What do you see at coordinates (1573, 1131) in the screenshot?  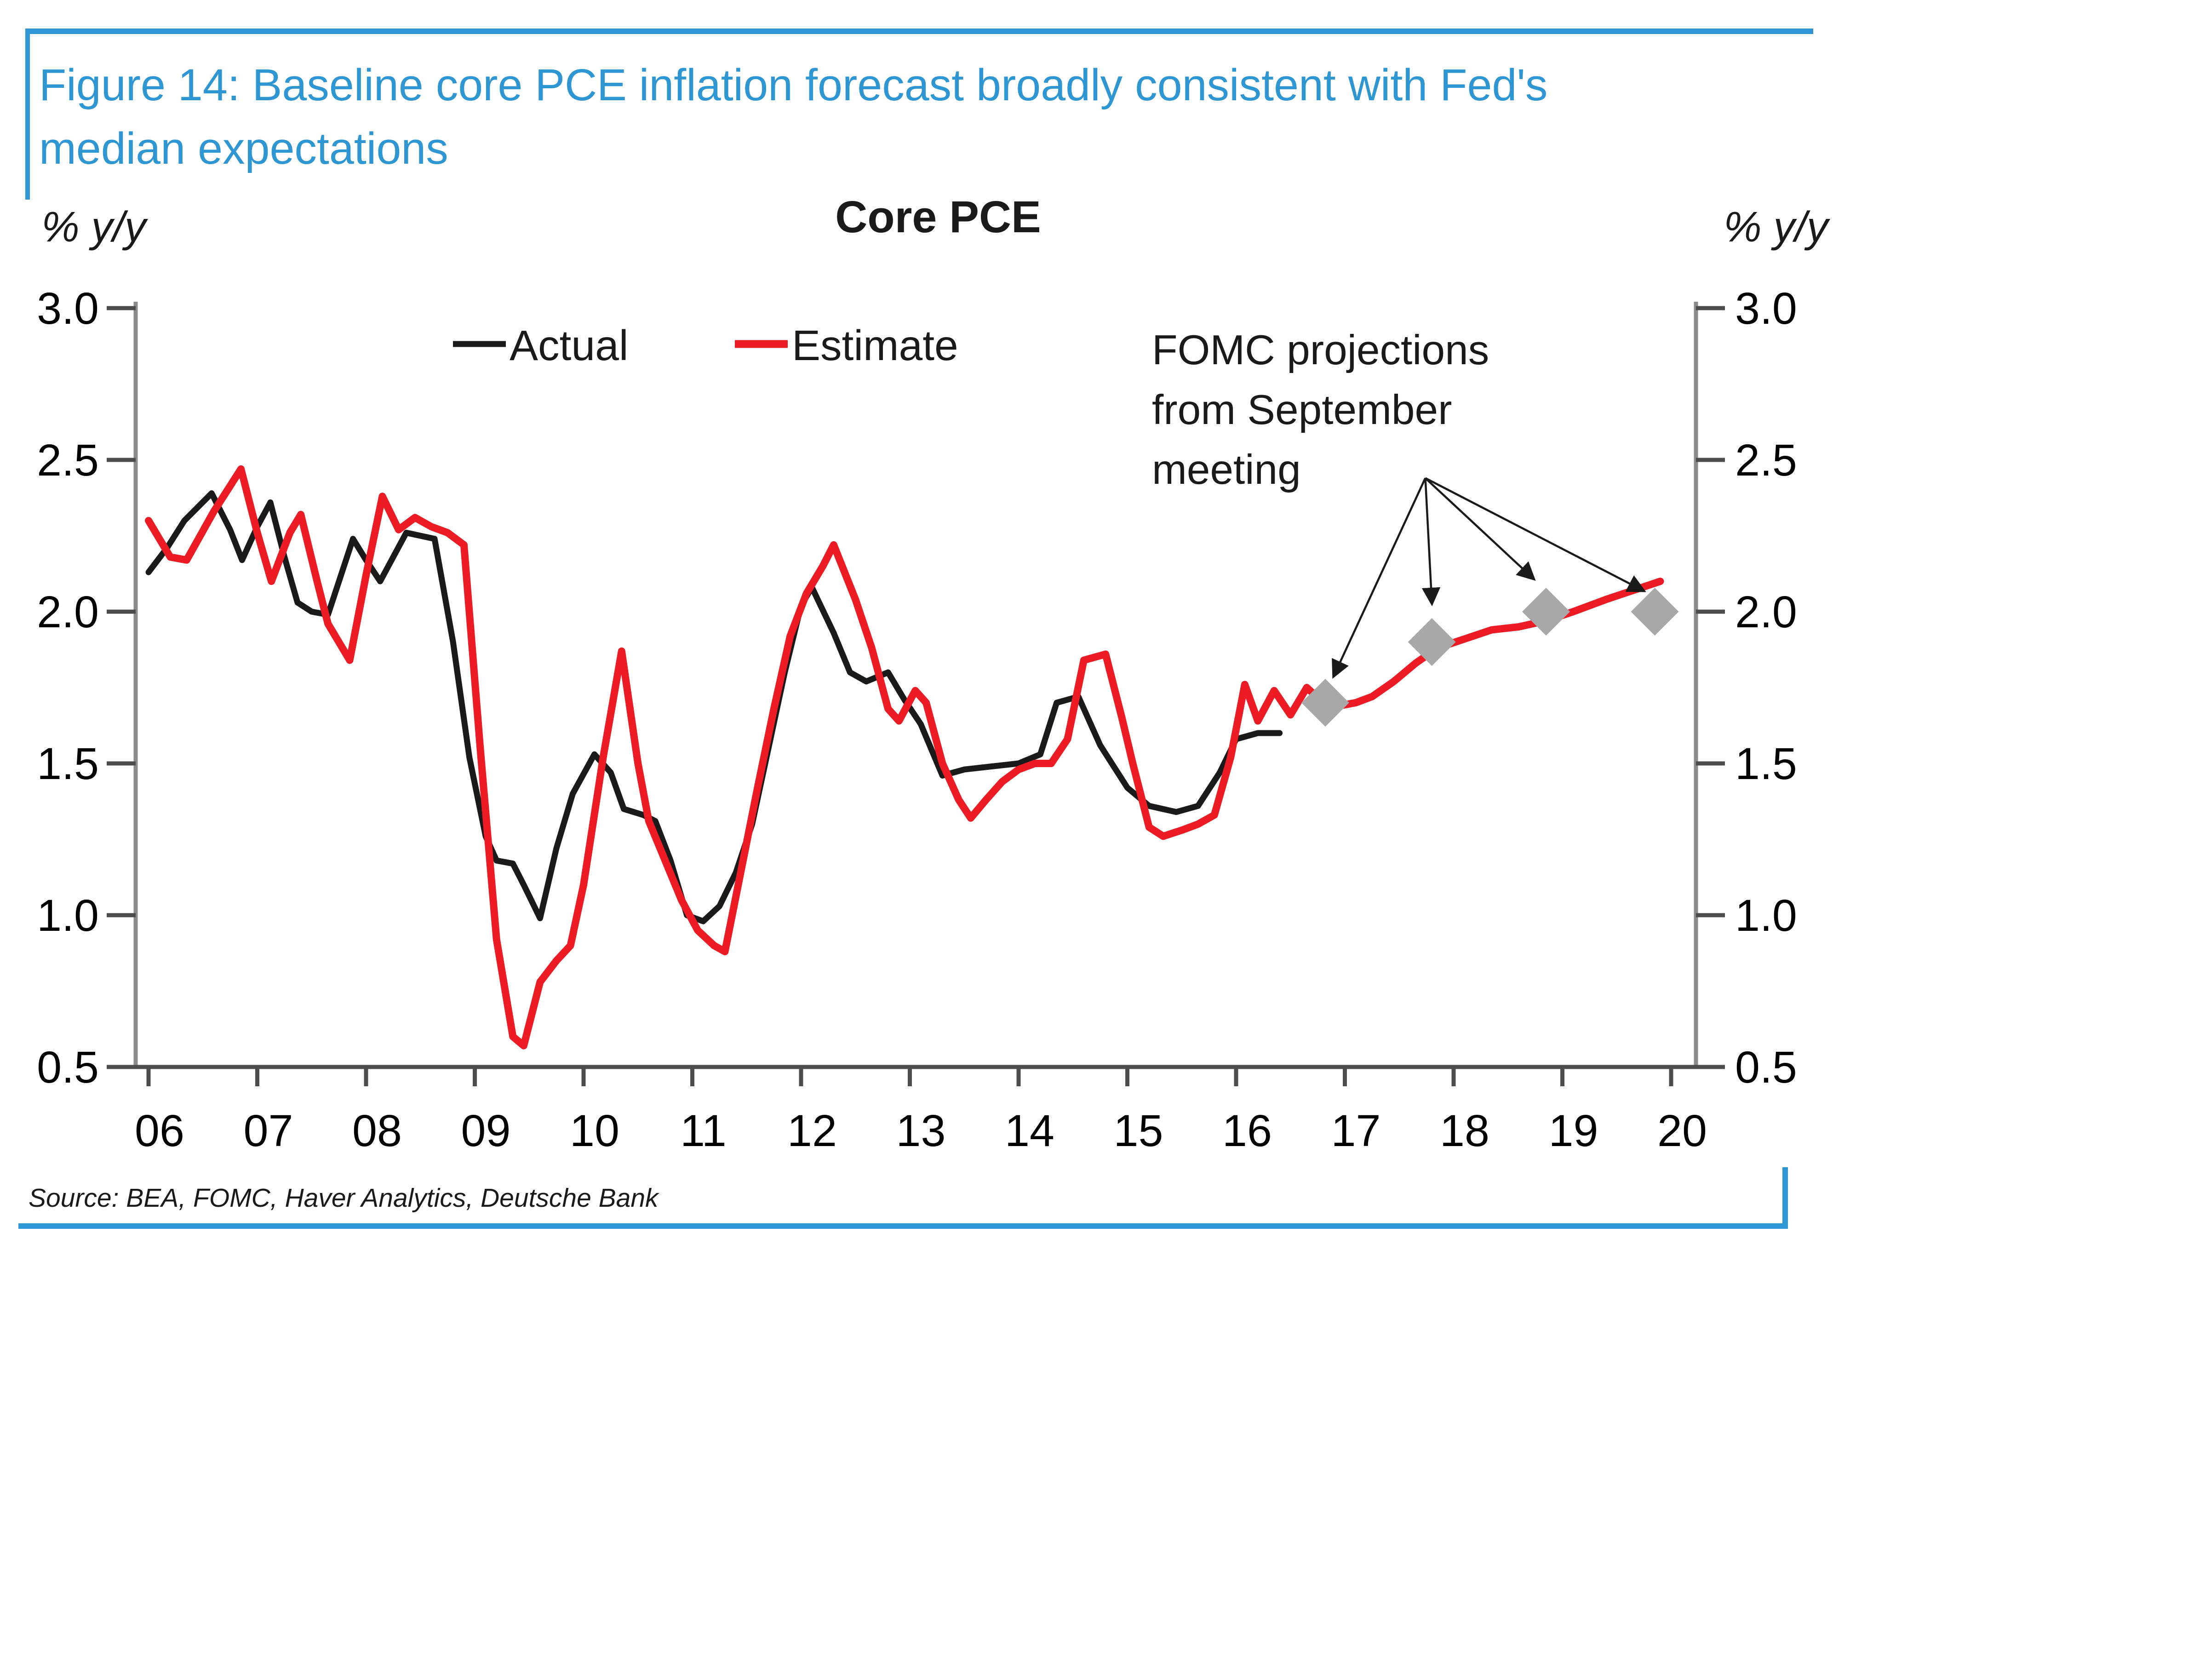 I see `x-tick-label: 19` at bounding box center [1573, 1131].